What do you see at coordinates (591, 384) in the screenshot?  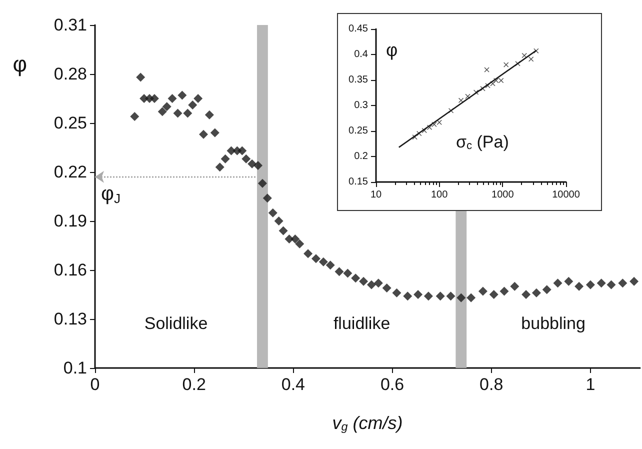 I see `x-tick-label: 1` at bounding box center [591, 384].